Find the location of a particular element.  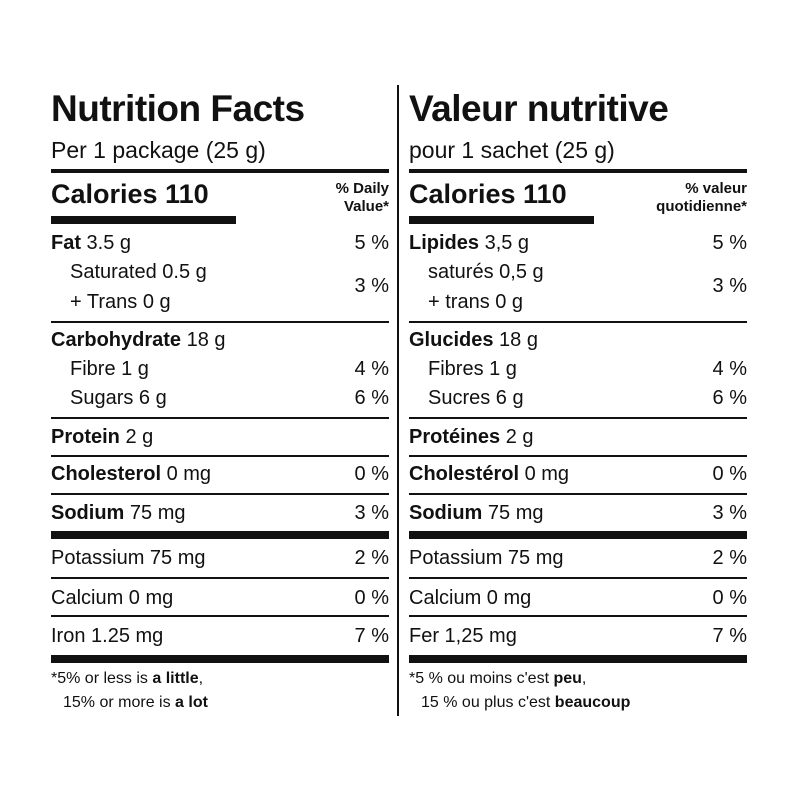

calories-bar is located at coordinates (143, 220).